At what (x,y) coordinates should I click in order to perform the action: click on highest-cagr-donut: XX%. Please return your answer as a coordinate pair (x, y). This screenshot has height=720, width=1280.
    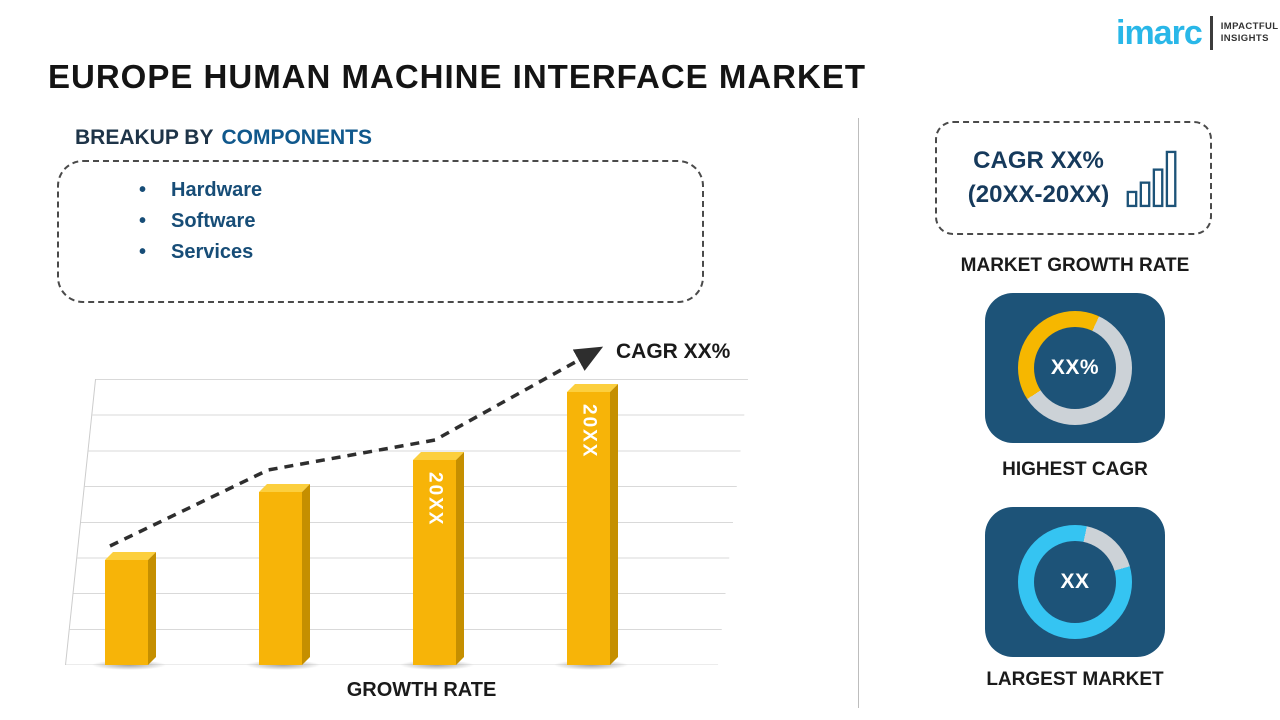
    Looking at the image, I should click on (1075, 368).